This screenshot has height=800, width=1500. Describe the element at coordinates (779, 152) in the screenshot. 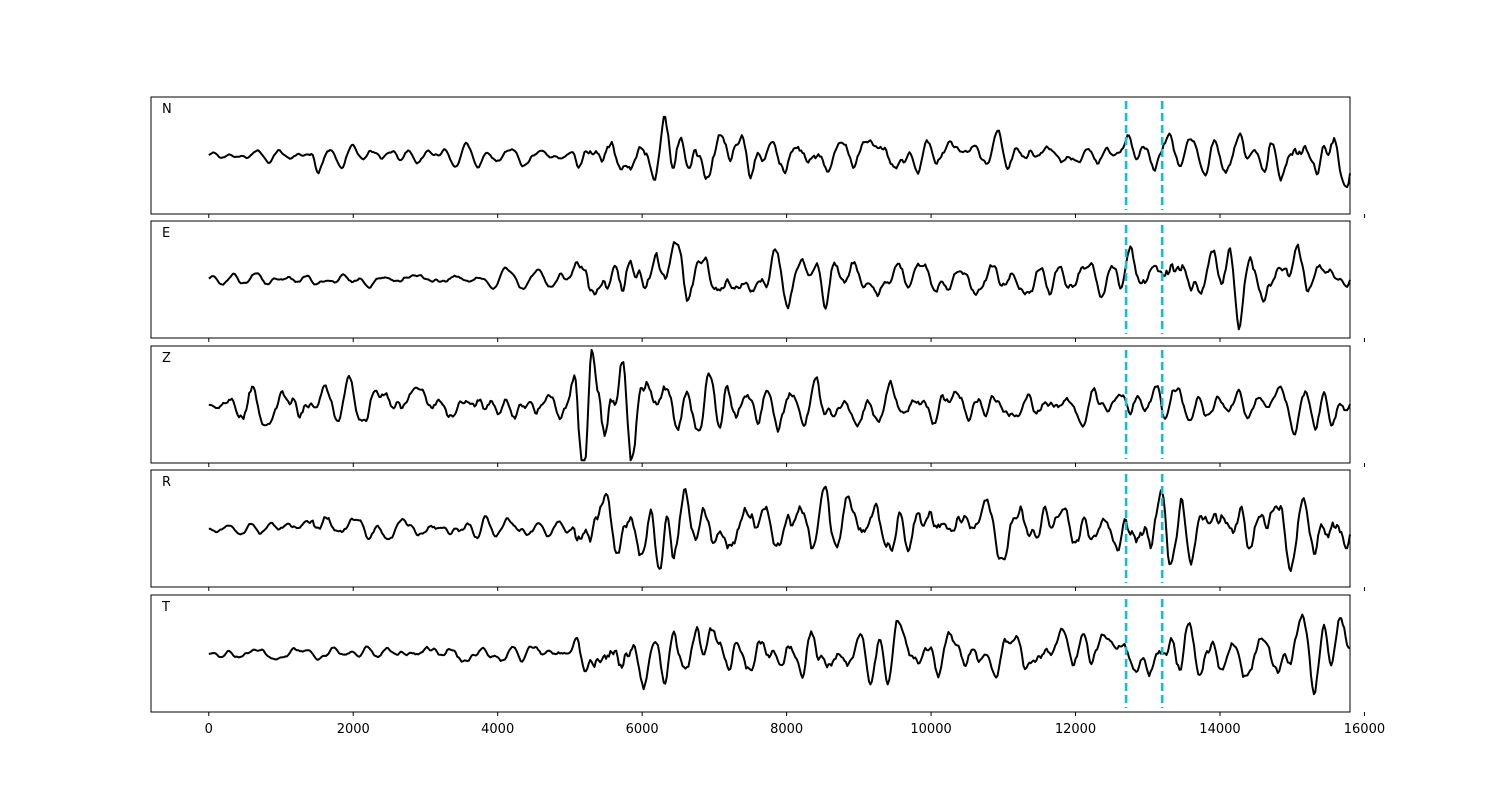

I see `trace-N` at that location.